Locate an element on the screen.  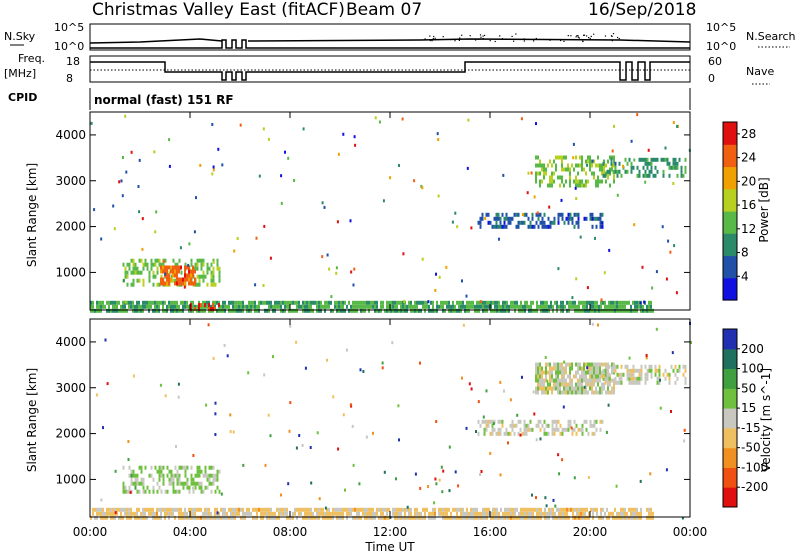
colorbar-tick-label: 15 is located at coordinates (748, 408).